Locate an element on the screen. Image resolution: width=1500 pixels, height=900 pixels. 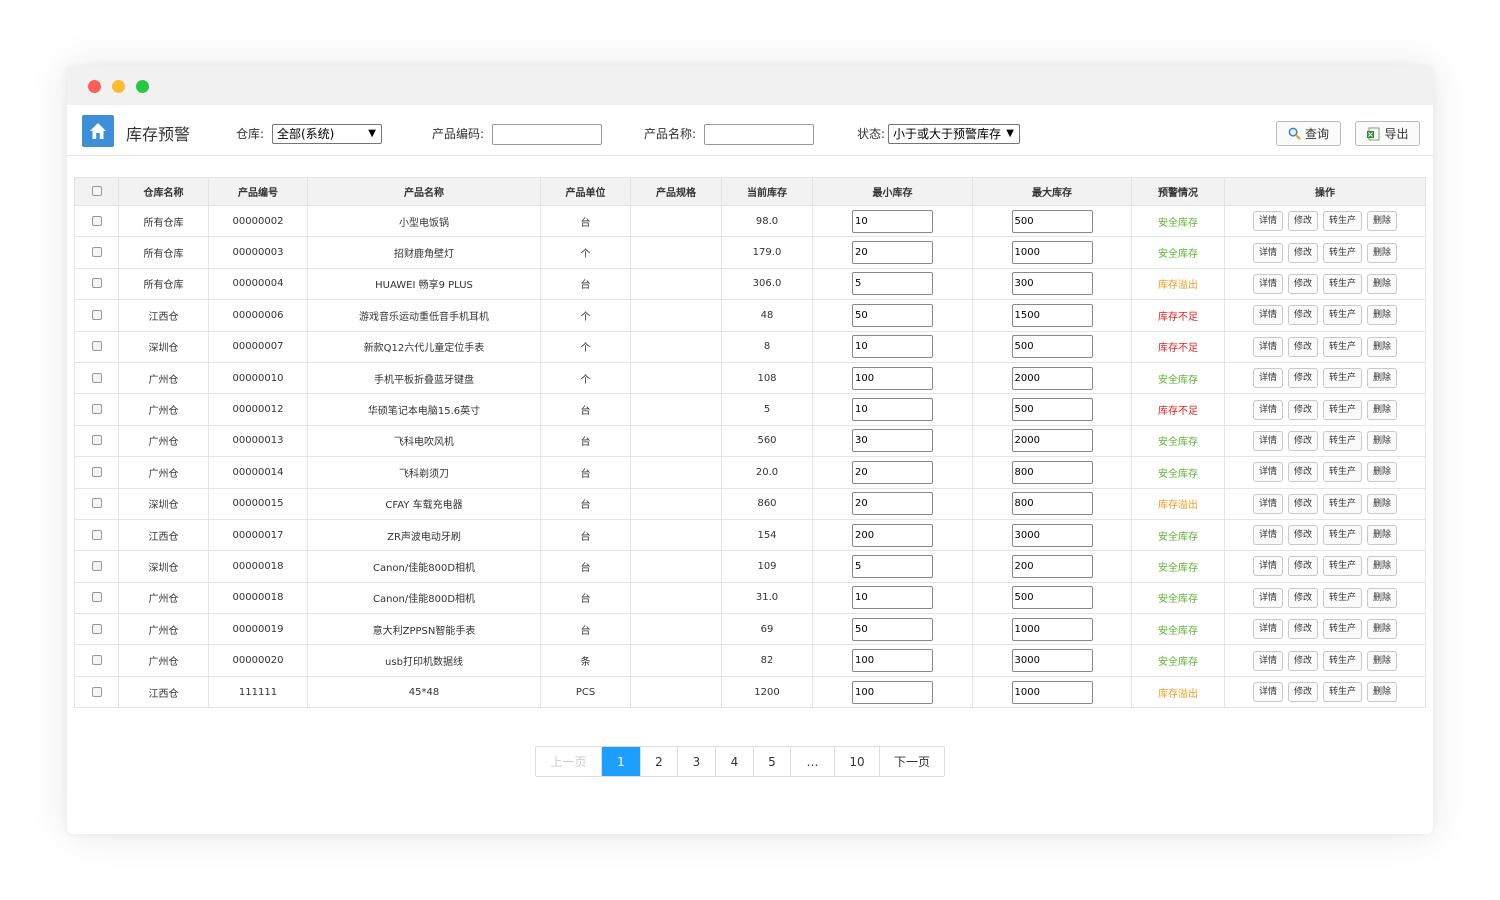
max-stock-input: 1500 is located at coordinates (1052, 315).